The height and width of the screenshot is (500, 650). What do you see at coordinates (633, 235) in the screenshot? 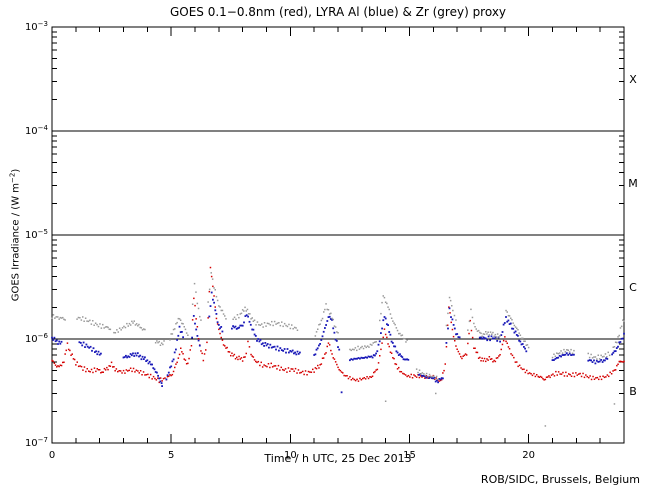
I see `flare-class-labels: X M C B` at bounding box center [633, 235].